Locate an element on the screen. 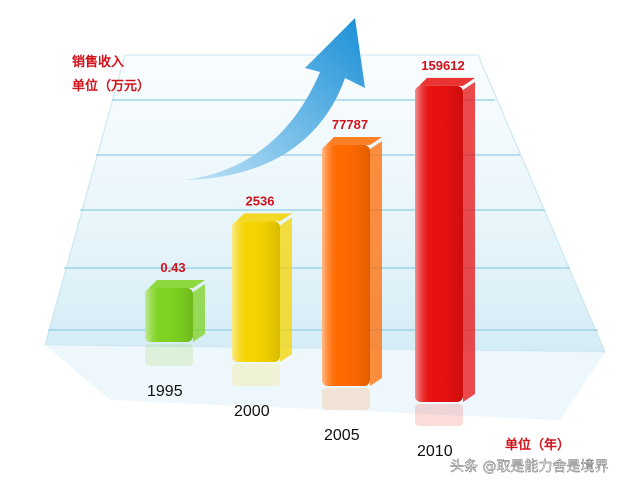  data-label: 2536 is located at coordinates (260, 200).